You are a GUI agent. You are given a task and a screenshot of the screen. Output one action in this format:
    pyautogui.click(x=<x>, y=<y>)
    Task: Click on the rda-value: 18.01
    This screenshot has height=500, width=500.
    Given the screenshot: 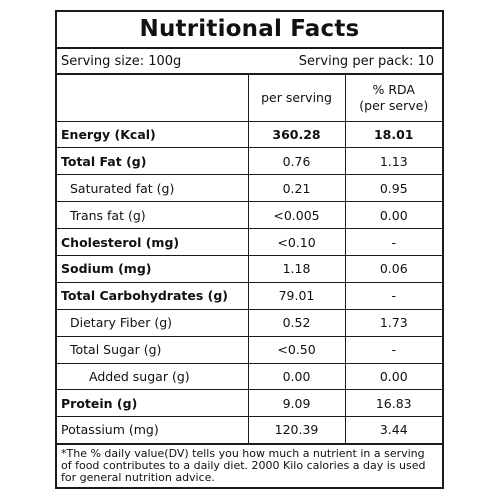 What is the action you would take?
    pyautogui.click(x=393, y=135)
    